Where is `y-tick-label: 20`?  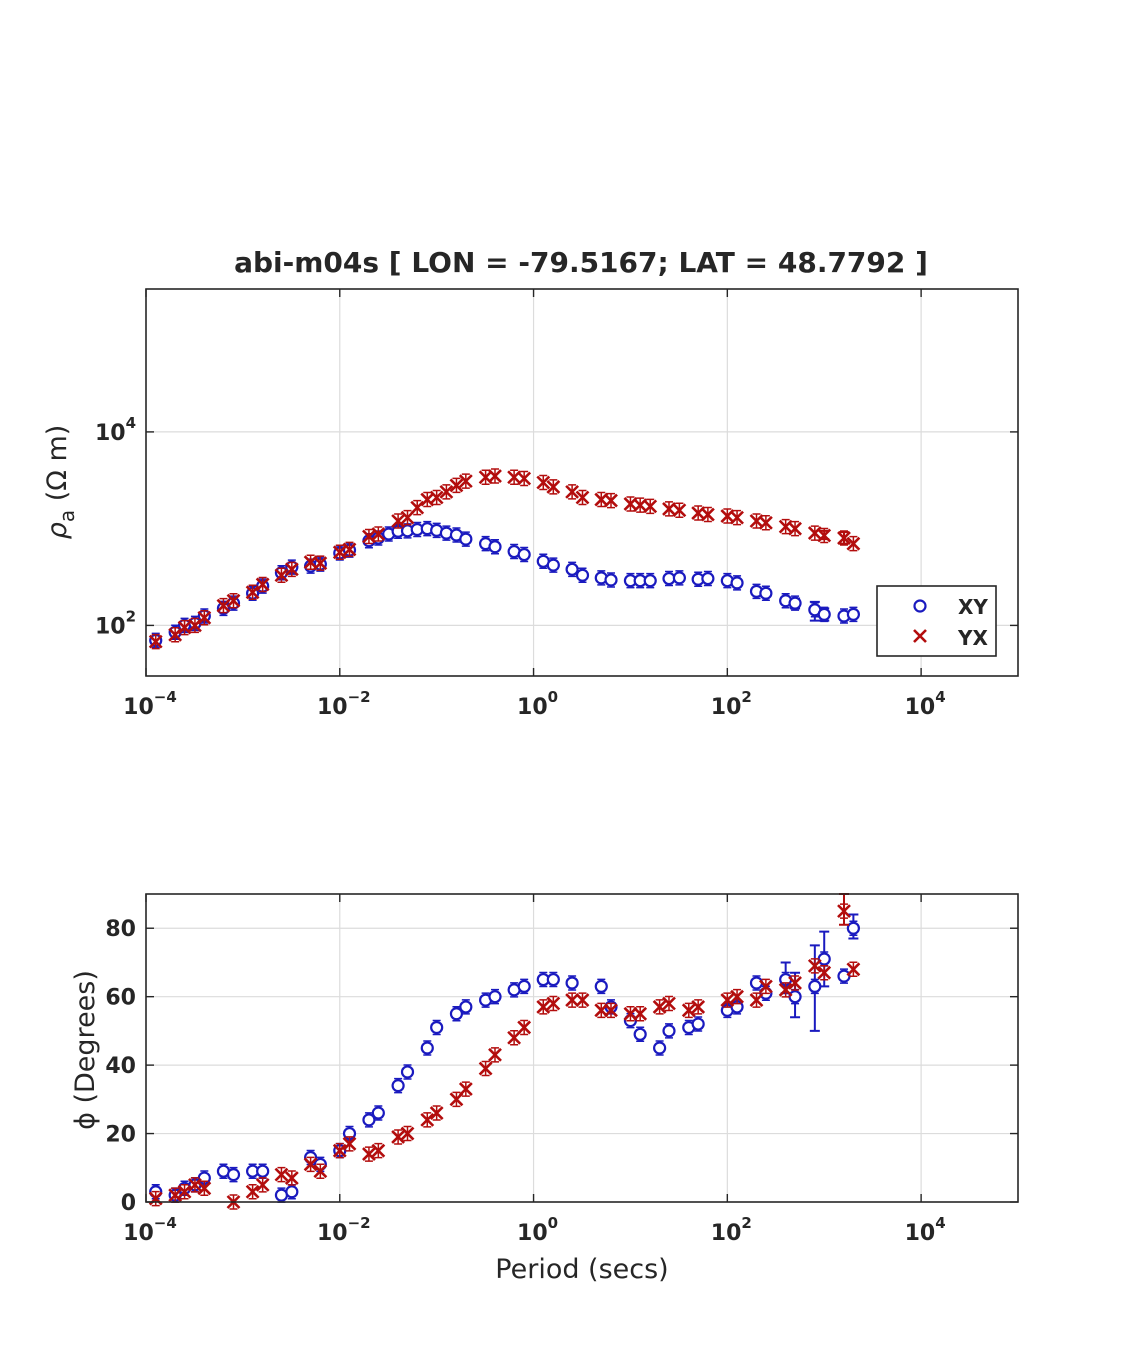
y-tick-label: 20 is located at coordinates (120, 1135).